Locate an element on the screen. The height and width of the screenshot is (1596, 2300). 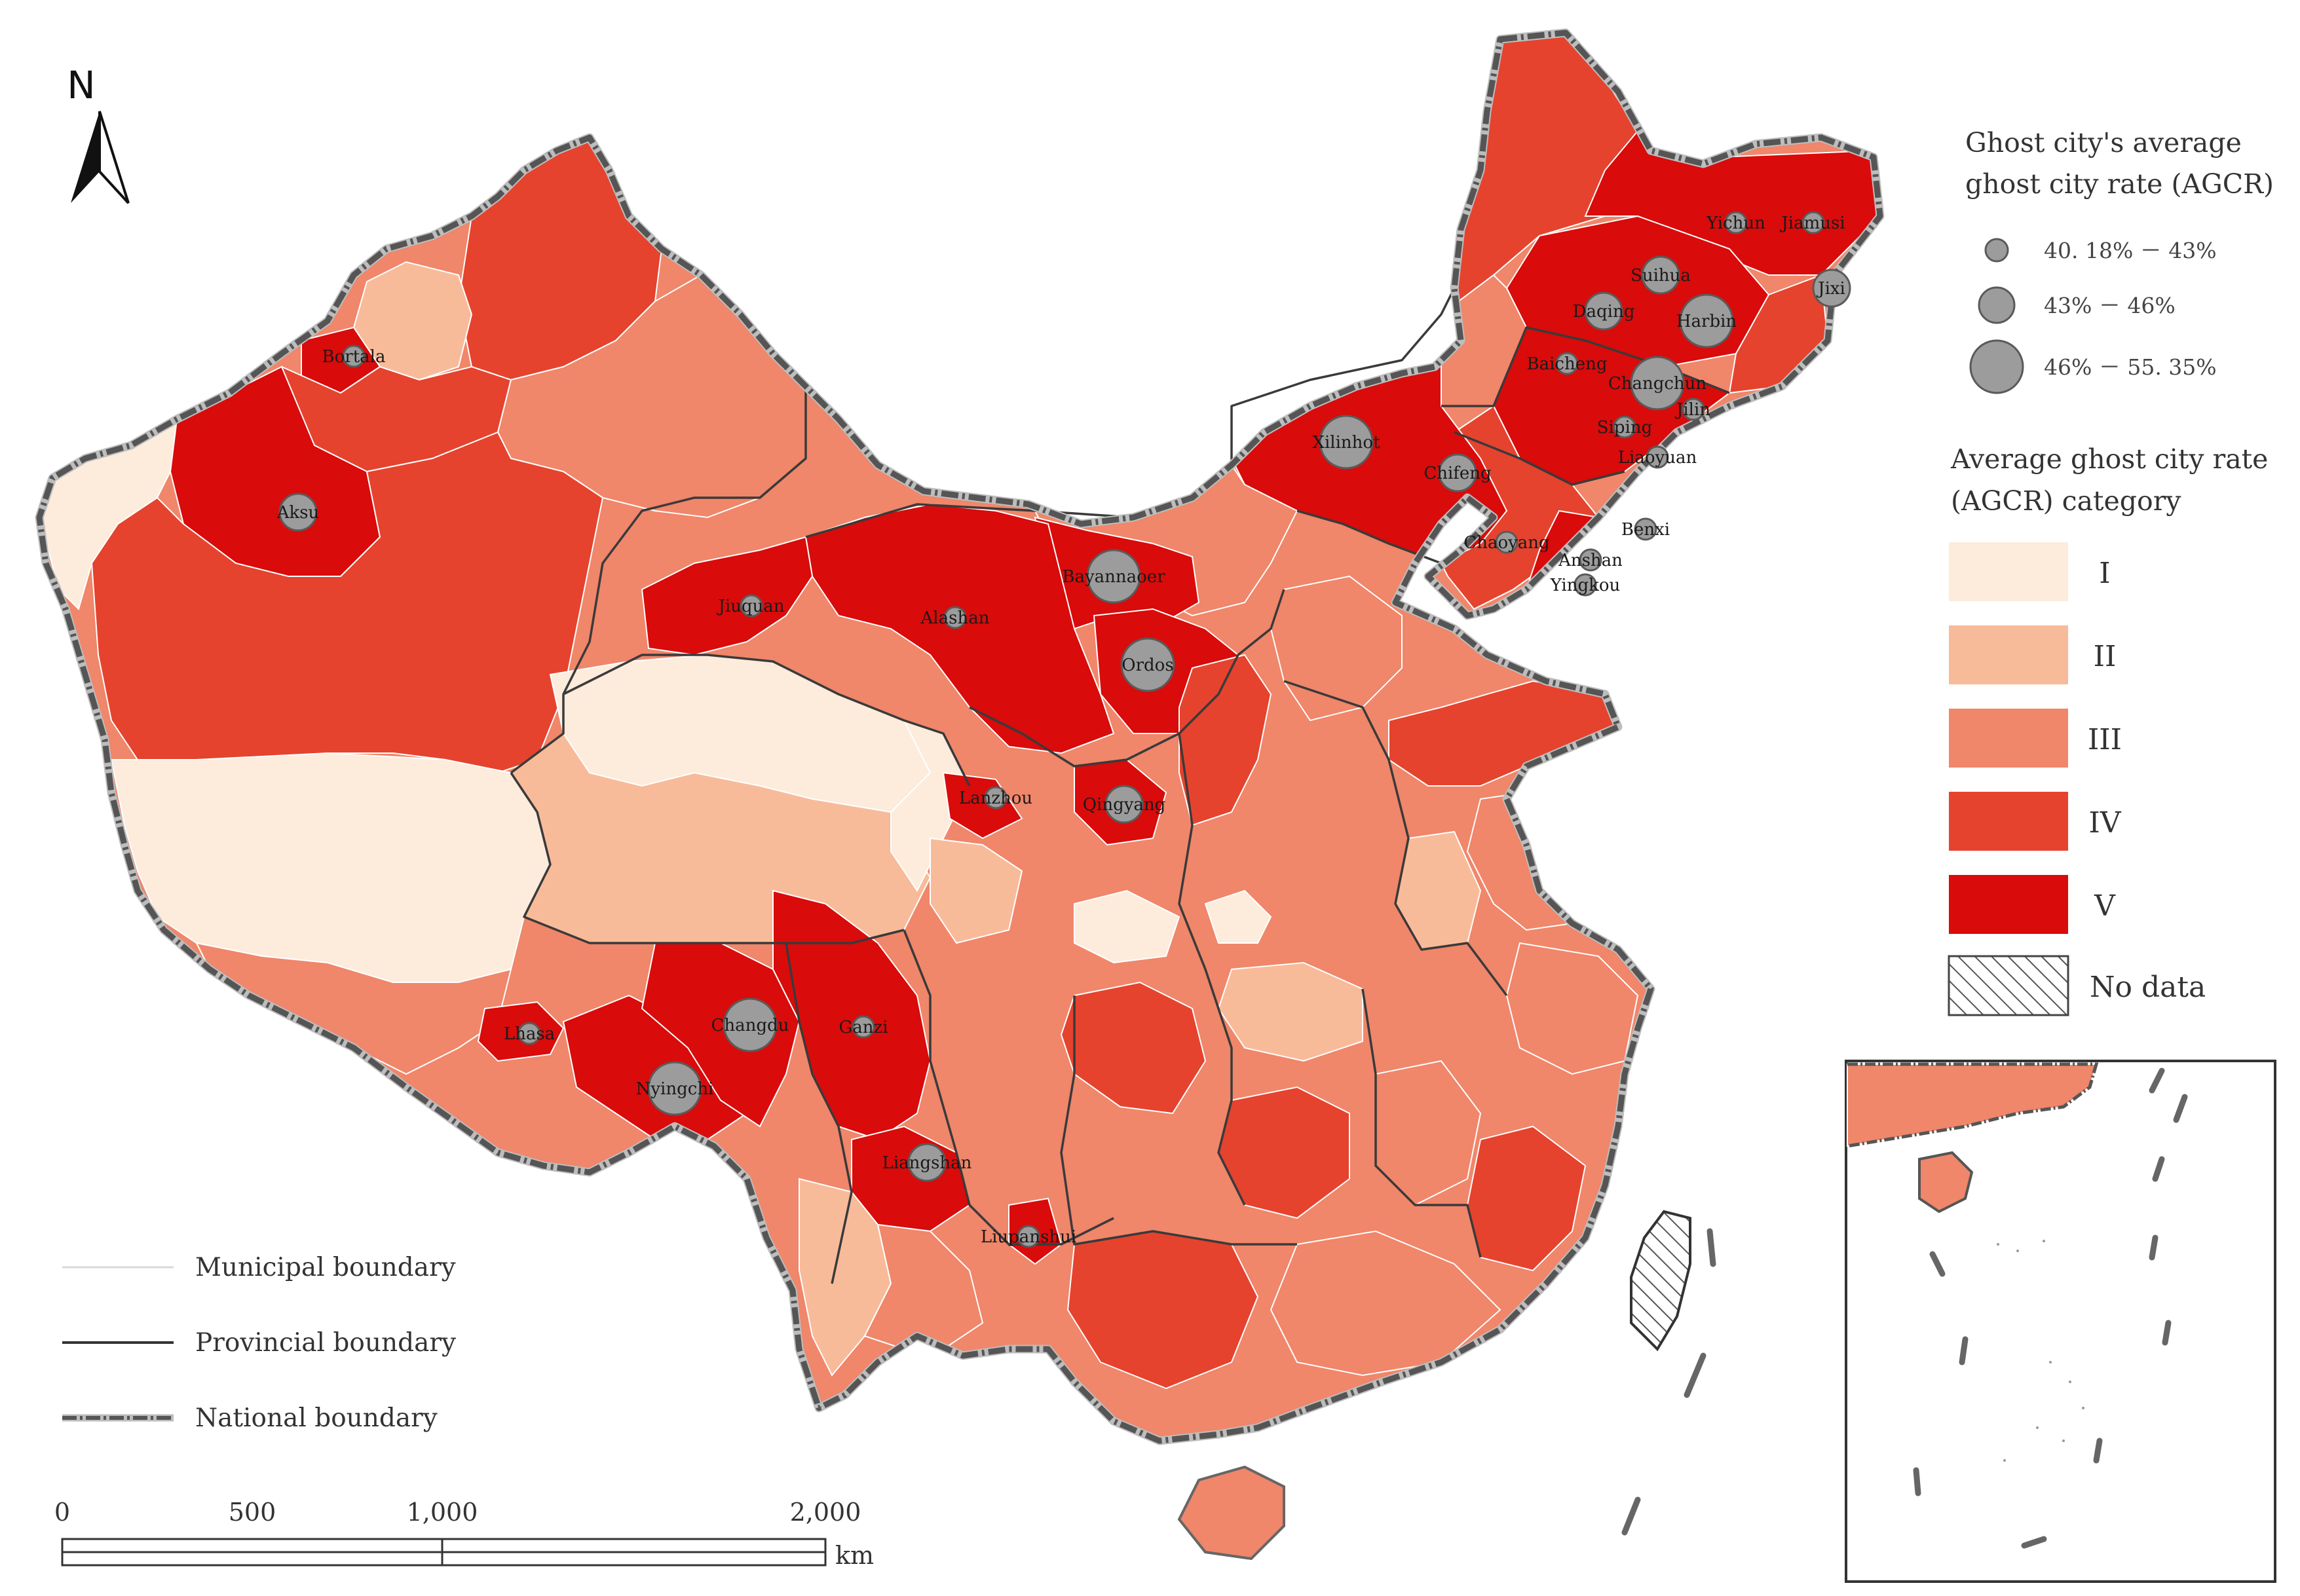
scale-tick-1000: 1,000 is located at coordinates (443, 1512).